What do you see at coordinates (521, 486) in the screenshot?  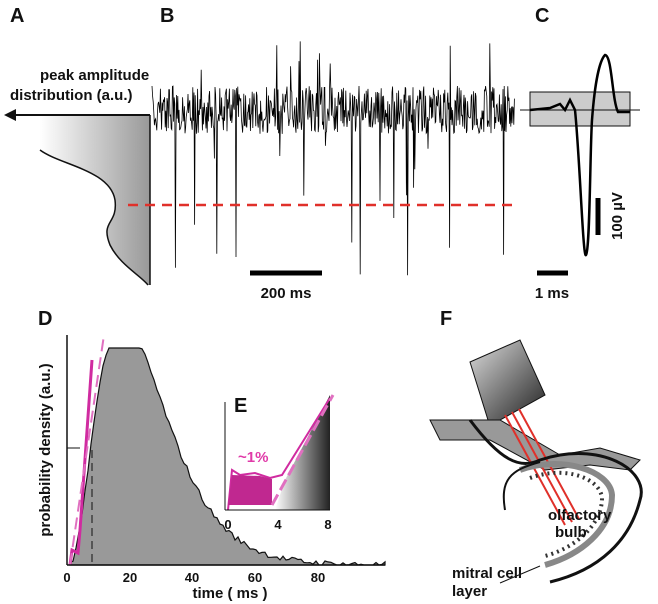 I see `tissue-edge` at bounding box center [521, 486].